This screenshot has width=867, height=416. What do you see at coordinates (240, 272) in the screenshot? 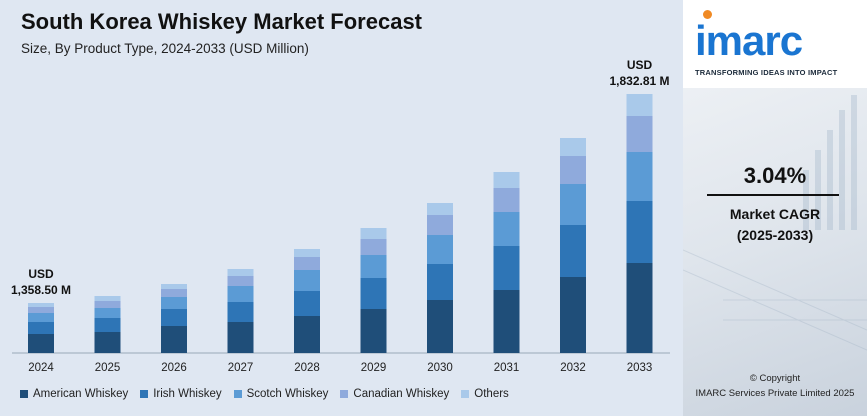
I see `bar-2027-others` at bounding box center [240, 272].